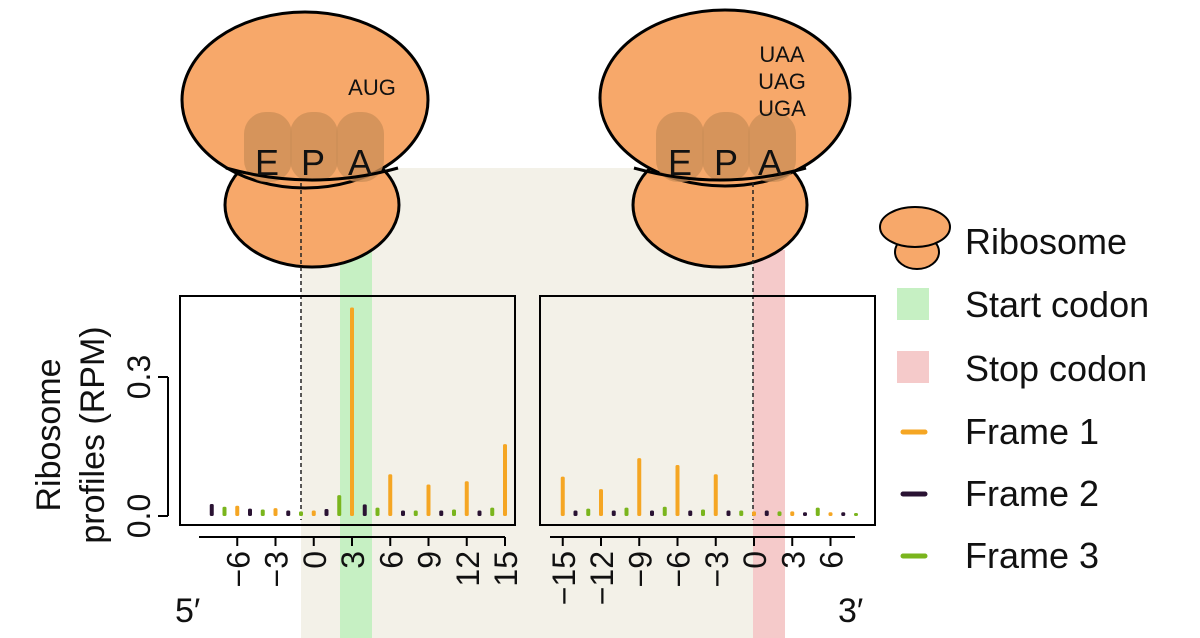 This screenshot has width=1200, height=638. Describe the element at coordinates (782, 81) in the screenshot. I see `stop-codon-text-2: UAG` at that location.